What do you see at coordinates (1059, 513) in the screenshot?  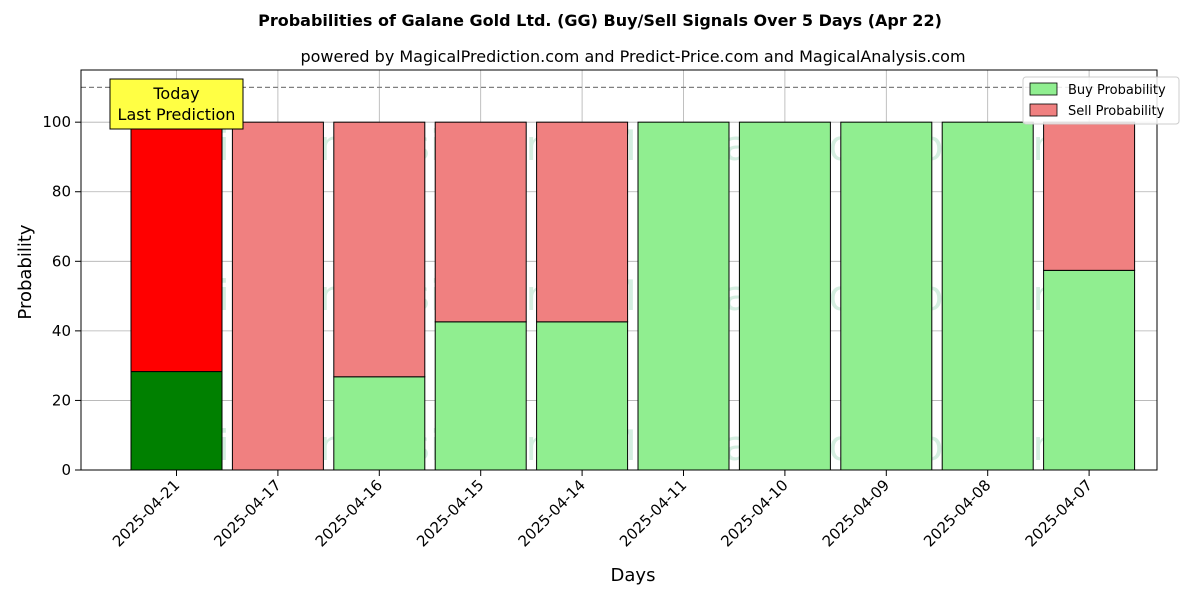 I see `x-tick-label: 2025-04-07` at bounding box center [1059, 513].